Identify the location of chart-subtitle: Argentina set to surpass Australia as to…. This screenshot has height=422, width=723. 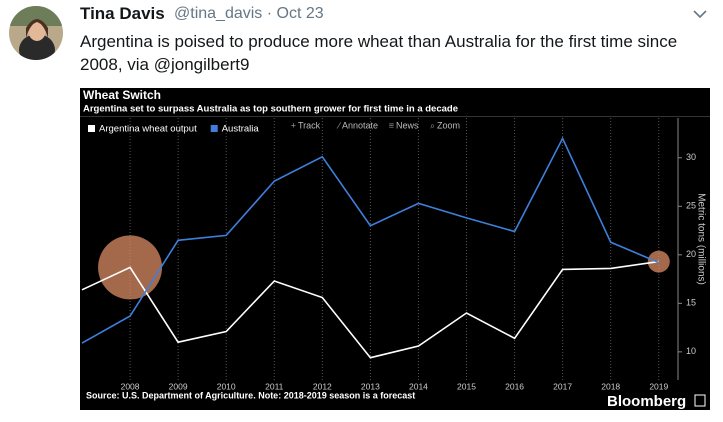
(270, 109).